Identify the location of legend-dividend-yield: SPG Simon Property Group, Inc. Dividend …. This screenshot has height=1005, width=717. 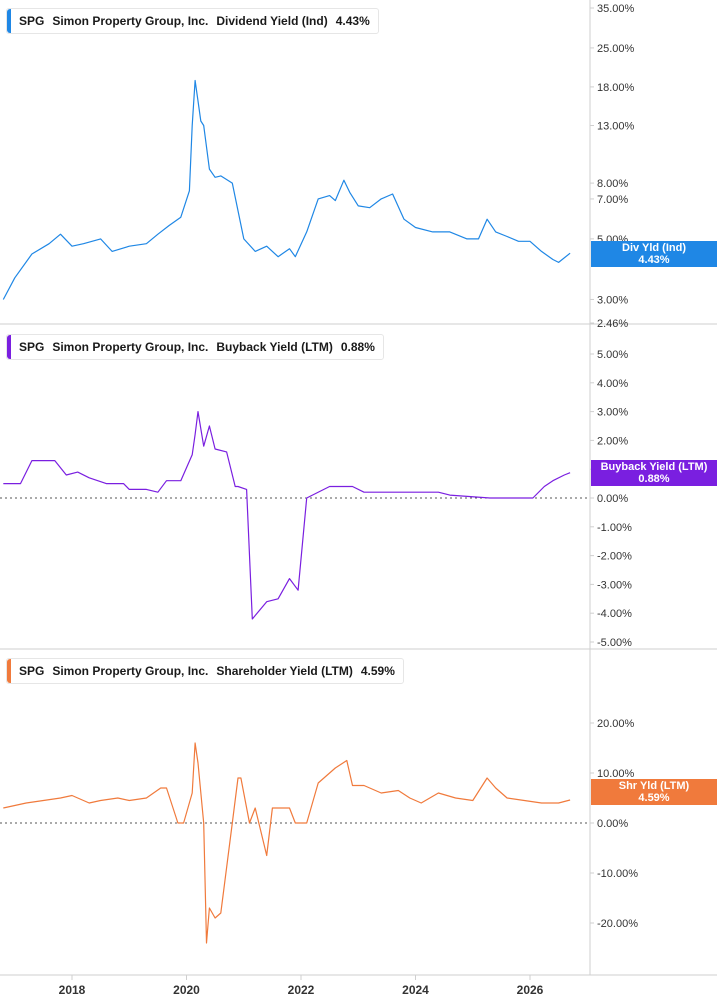
(192, 21).